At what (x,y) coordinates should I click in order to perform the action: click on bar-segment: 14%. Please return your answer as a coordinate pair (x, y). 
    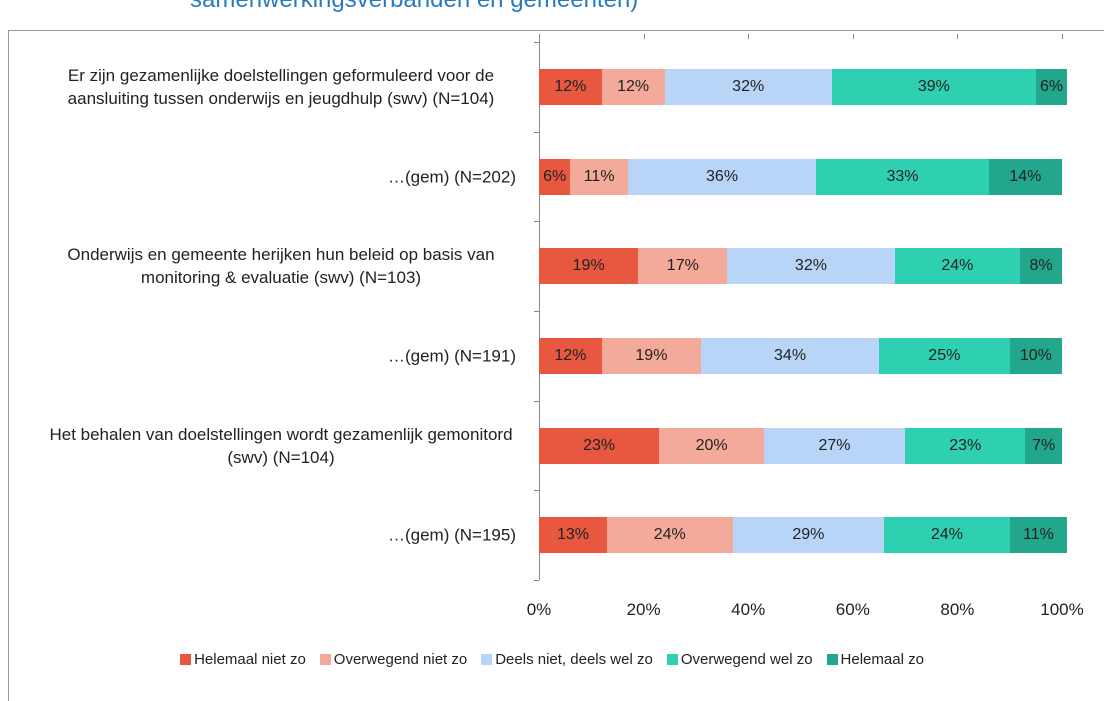
    Looking at the image, I should click on (1025, 176).